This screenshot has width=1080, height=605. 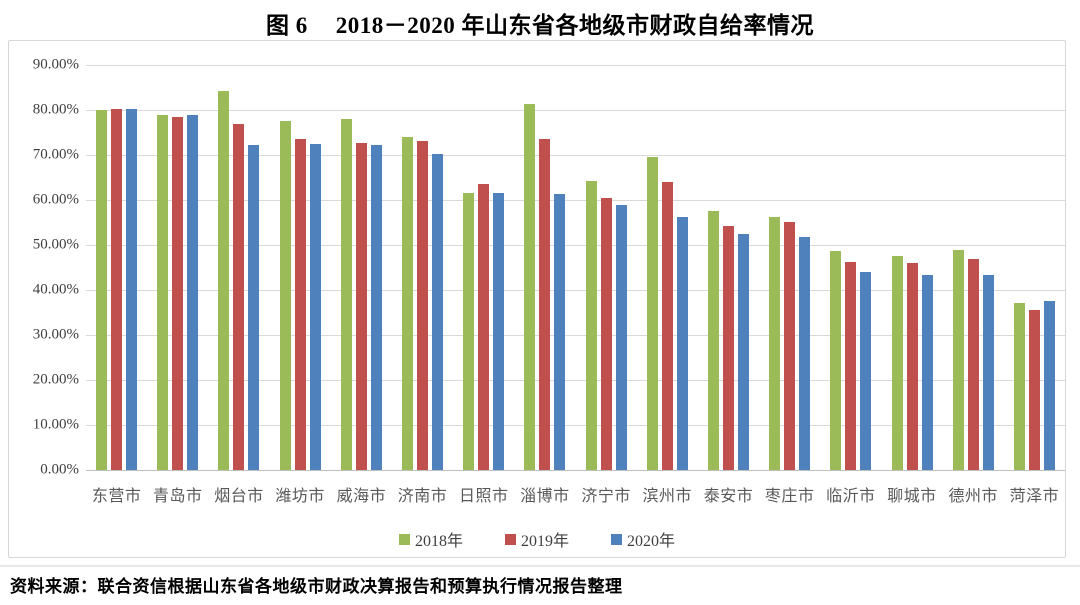 What do you see at coordinates (499, 331) in the screenshot?
I see `bar-2020年-日照市` at bounding box center [499, 331].